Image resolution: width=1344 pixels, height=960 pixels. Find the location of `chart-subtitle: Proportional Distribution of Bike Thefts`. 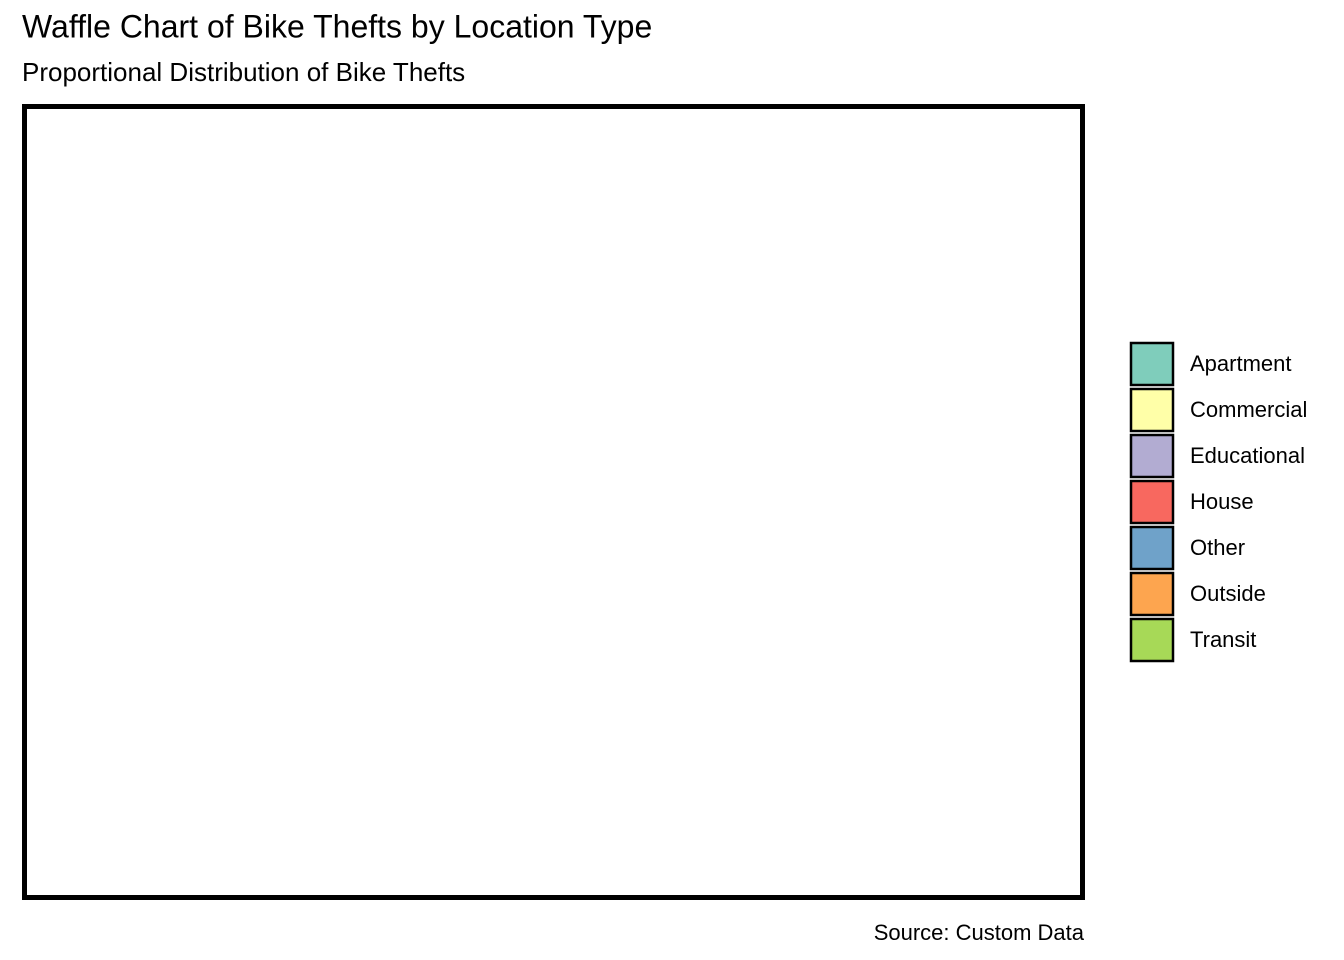

chart-subtitle: Proportional Distribution of Bike Thefts is located at coordinates (243, 72).